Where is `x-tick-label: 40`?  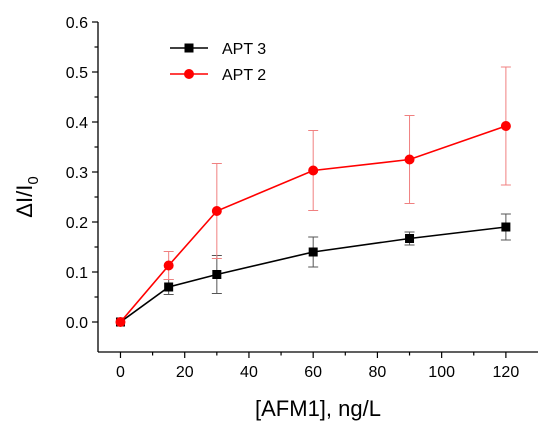 x-tick-label: 40 is located at coordinates (249, 372).